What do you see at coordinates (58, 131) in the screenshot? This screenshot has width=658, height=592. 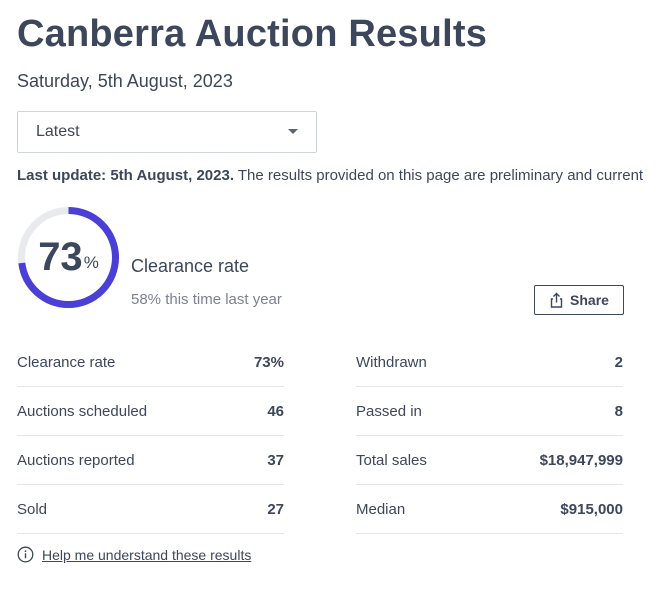 I see `results-period-selected: Latest` at bounding box center [58, 131].